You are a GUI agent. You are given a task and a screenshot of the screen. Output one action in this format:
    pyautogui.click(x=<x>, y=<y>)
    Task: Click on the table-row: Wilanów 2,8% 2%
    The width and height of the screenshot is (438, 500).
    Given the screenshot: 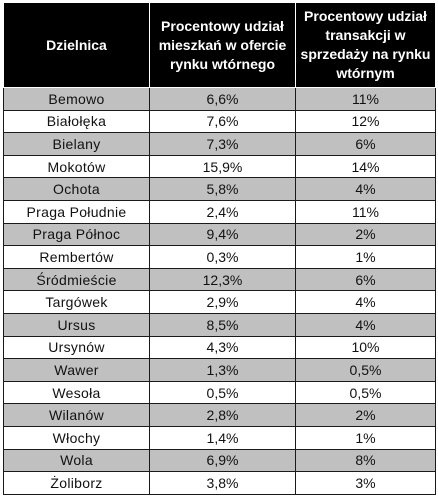 What is the action you would take?
    pyautogui.click(x=219, y=415)
    